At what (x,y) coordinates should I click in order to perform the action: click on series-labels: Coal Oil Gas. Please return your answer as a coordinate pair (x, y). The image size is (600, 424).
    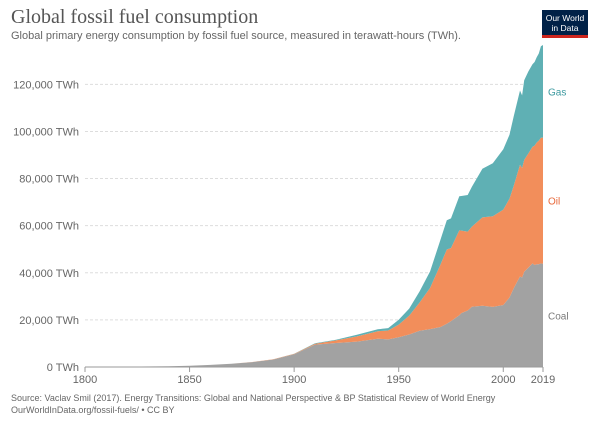
    Looking at the image, I should click on (558, 204).